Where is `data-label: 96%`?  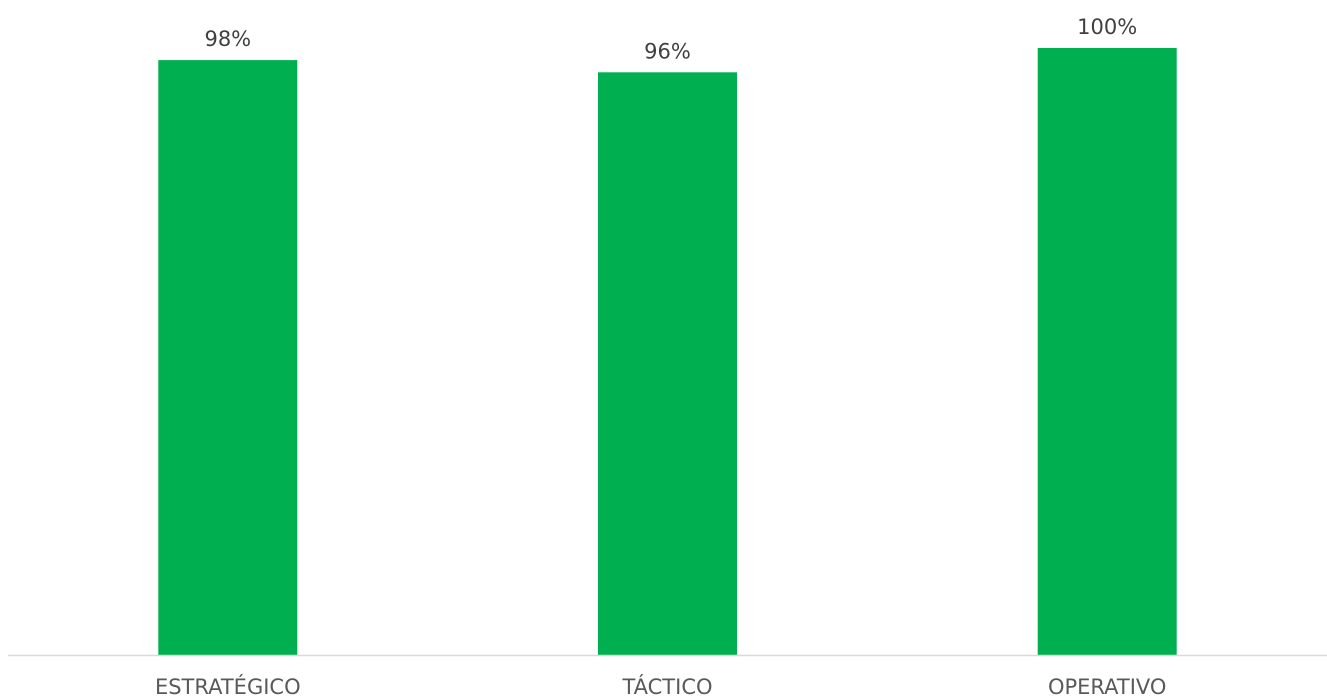 data-label: 96% is located at coordinates (667, 51).